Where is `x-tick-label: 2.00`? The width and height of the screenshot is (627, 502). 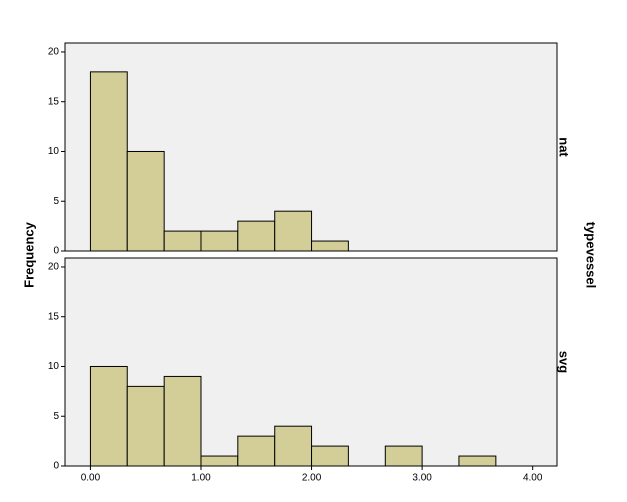 x-tick-label: 2.00 is located at coordinates (312, 478).